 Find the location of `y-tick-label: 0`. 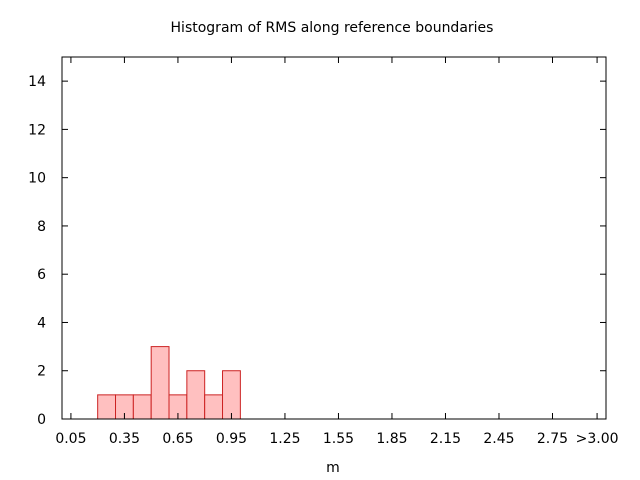

y-tick-label: 0 is located at coordinates (41, 420).